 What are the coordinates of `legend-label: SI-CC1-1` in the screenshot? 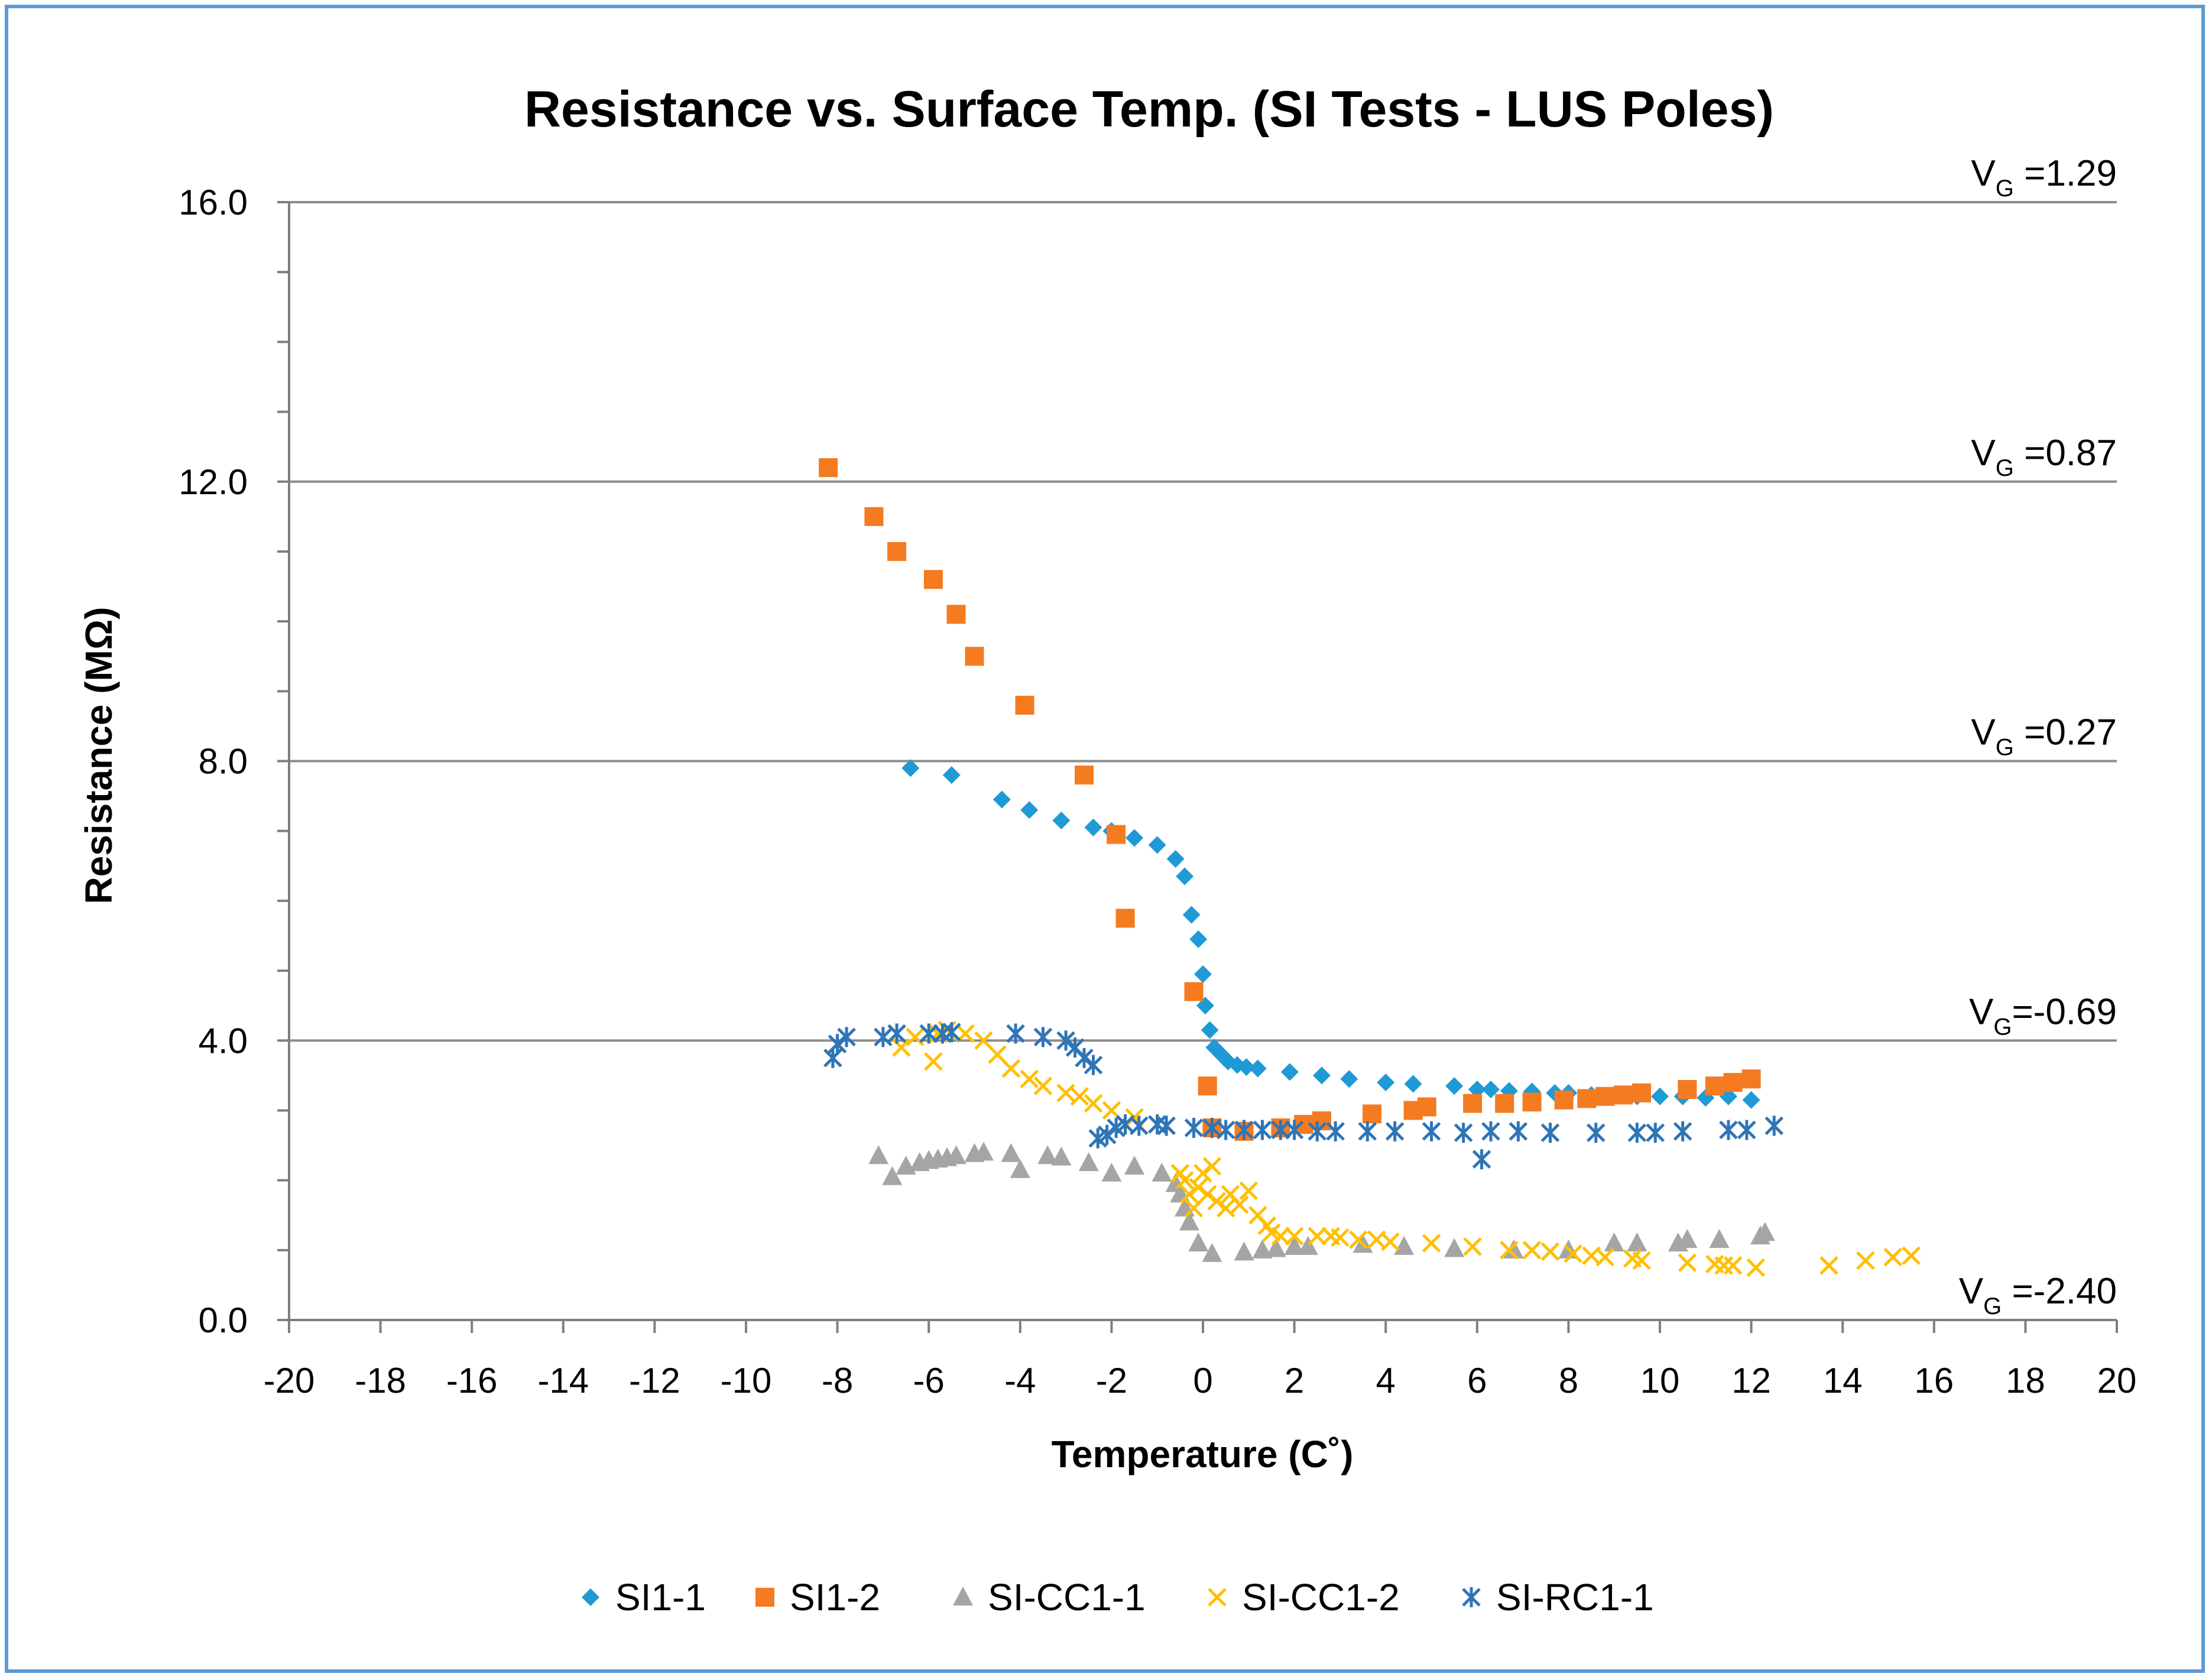 It's located at (1067, 1598).